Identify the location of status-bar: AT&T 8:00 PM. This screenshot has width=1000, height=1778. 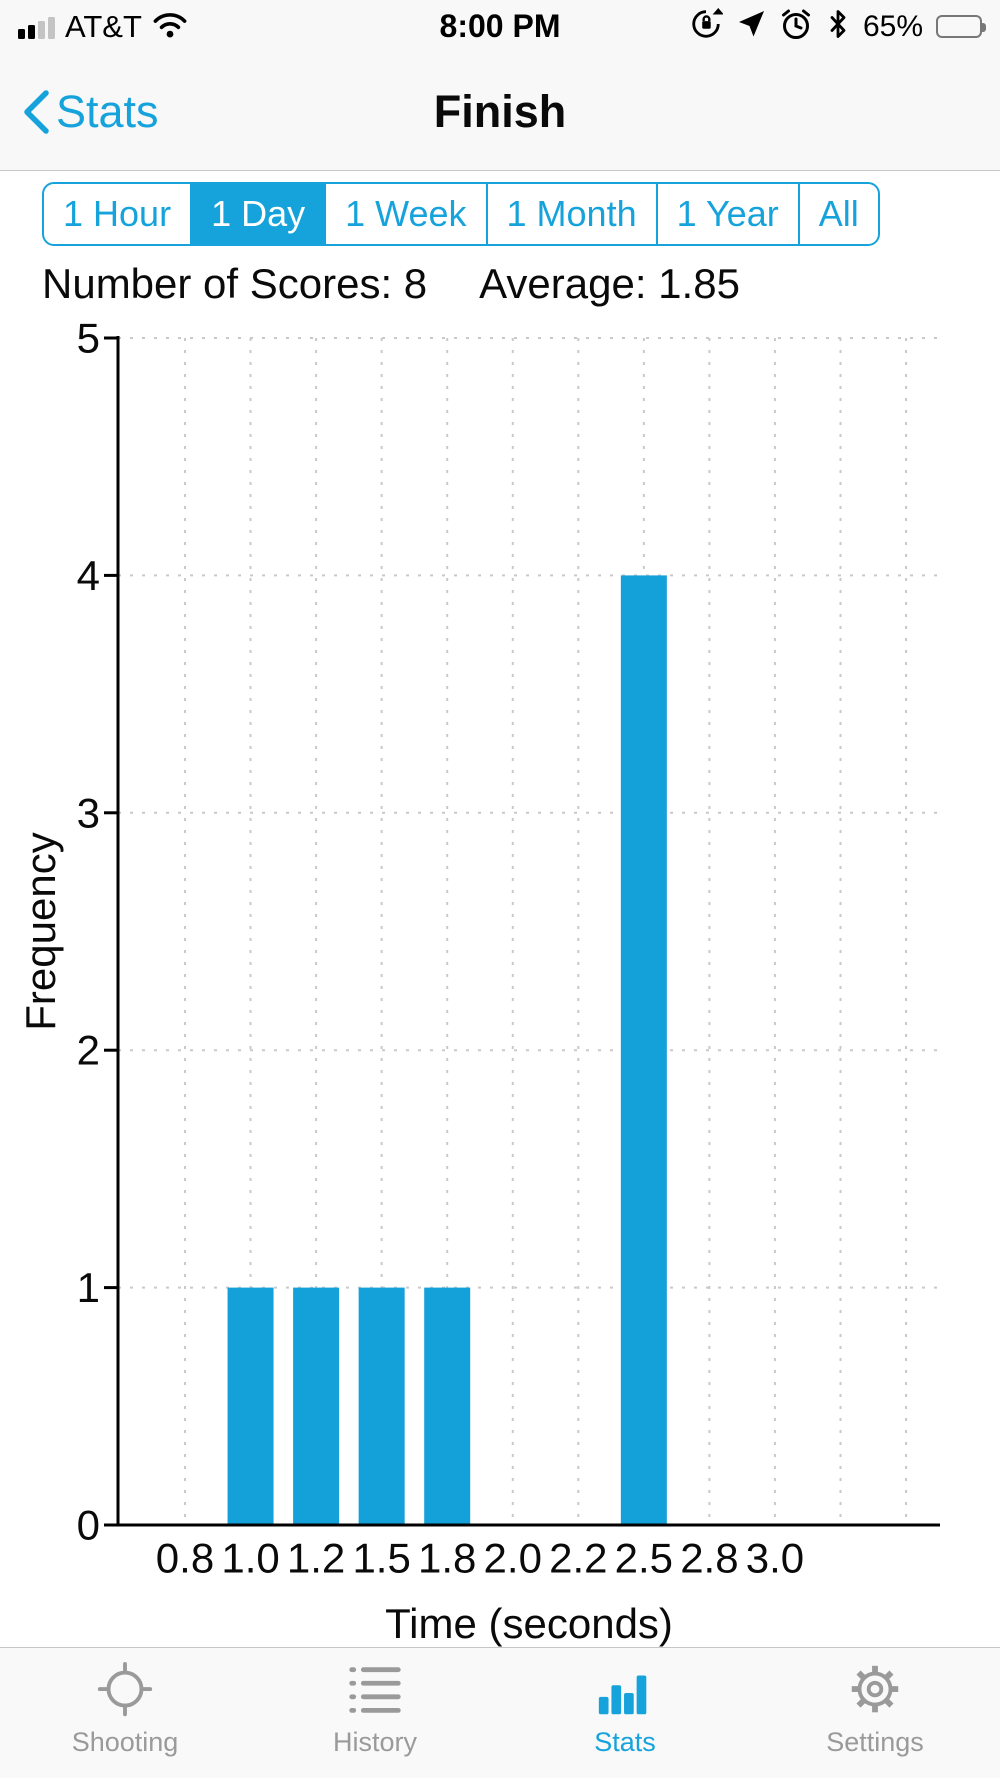
(500, 26).